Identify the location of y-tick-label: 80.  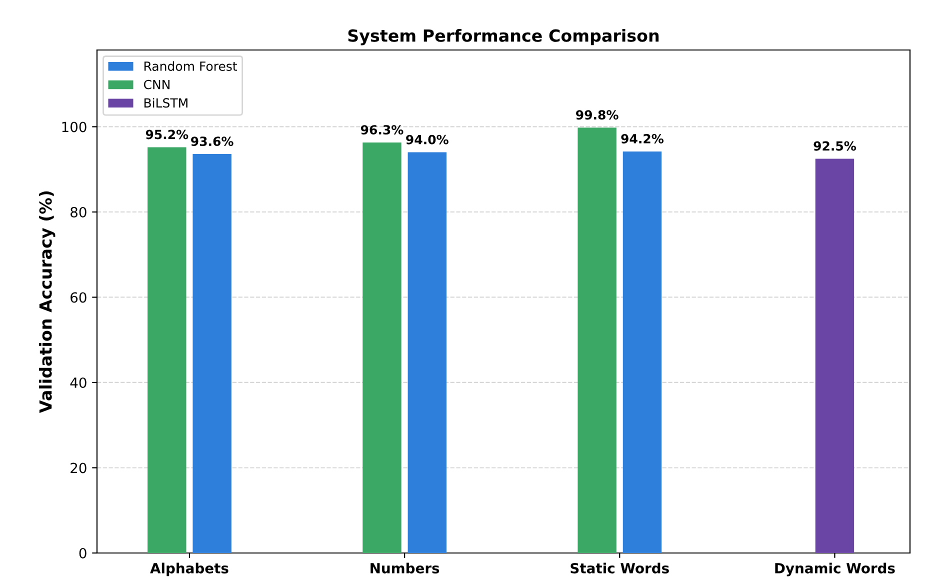
(78, 212).